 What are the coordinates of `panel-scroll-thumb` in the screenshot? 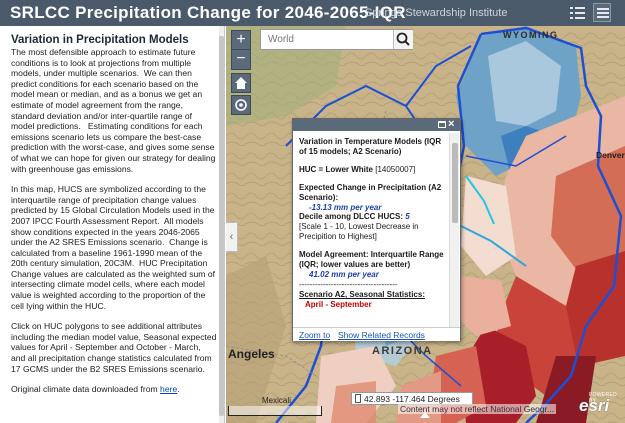 It's located at (221, 226).